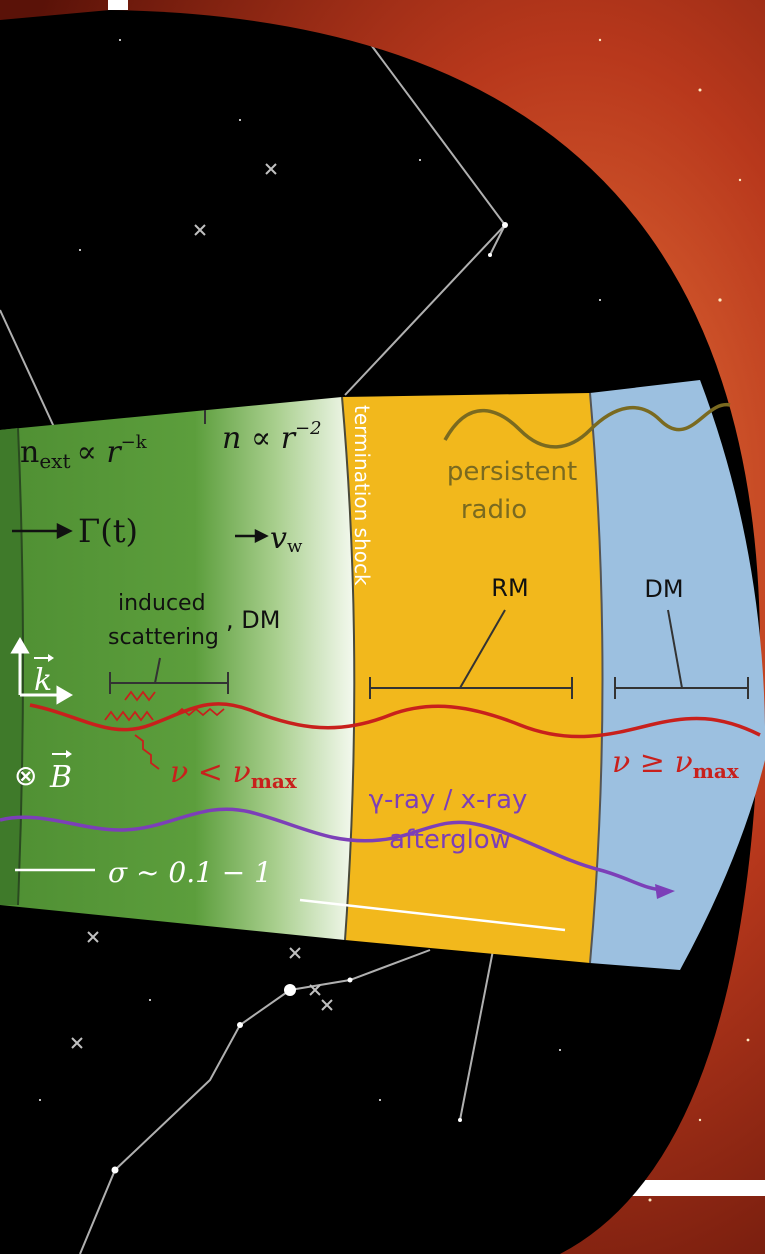 The image size is (765, 1254). What do you see at coordinates (25, 775) in the screenshot?
I see `magnetic-field-symbol: ⊗` at bounding box center [25, 775].